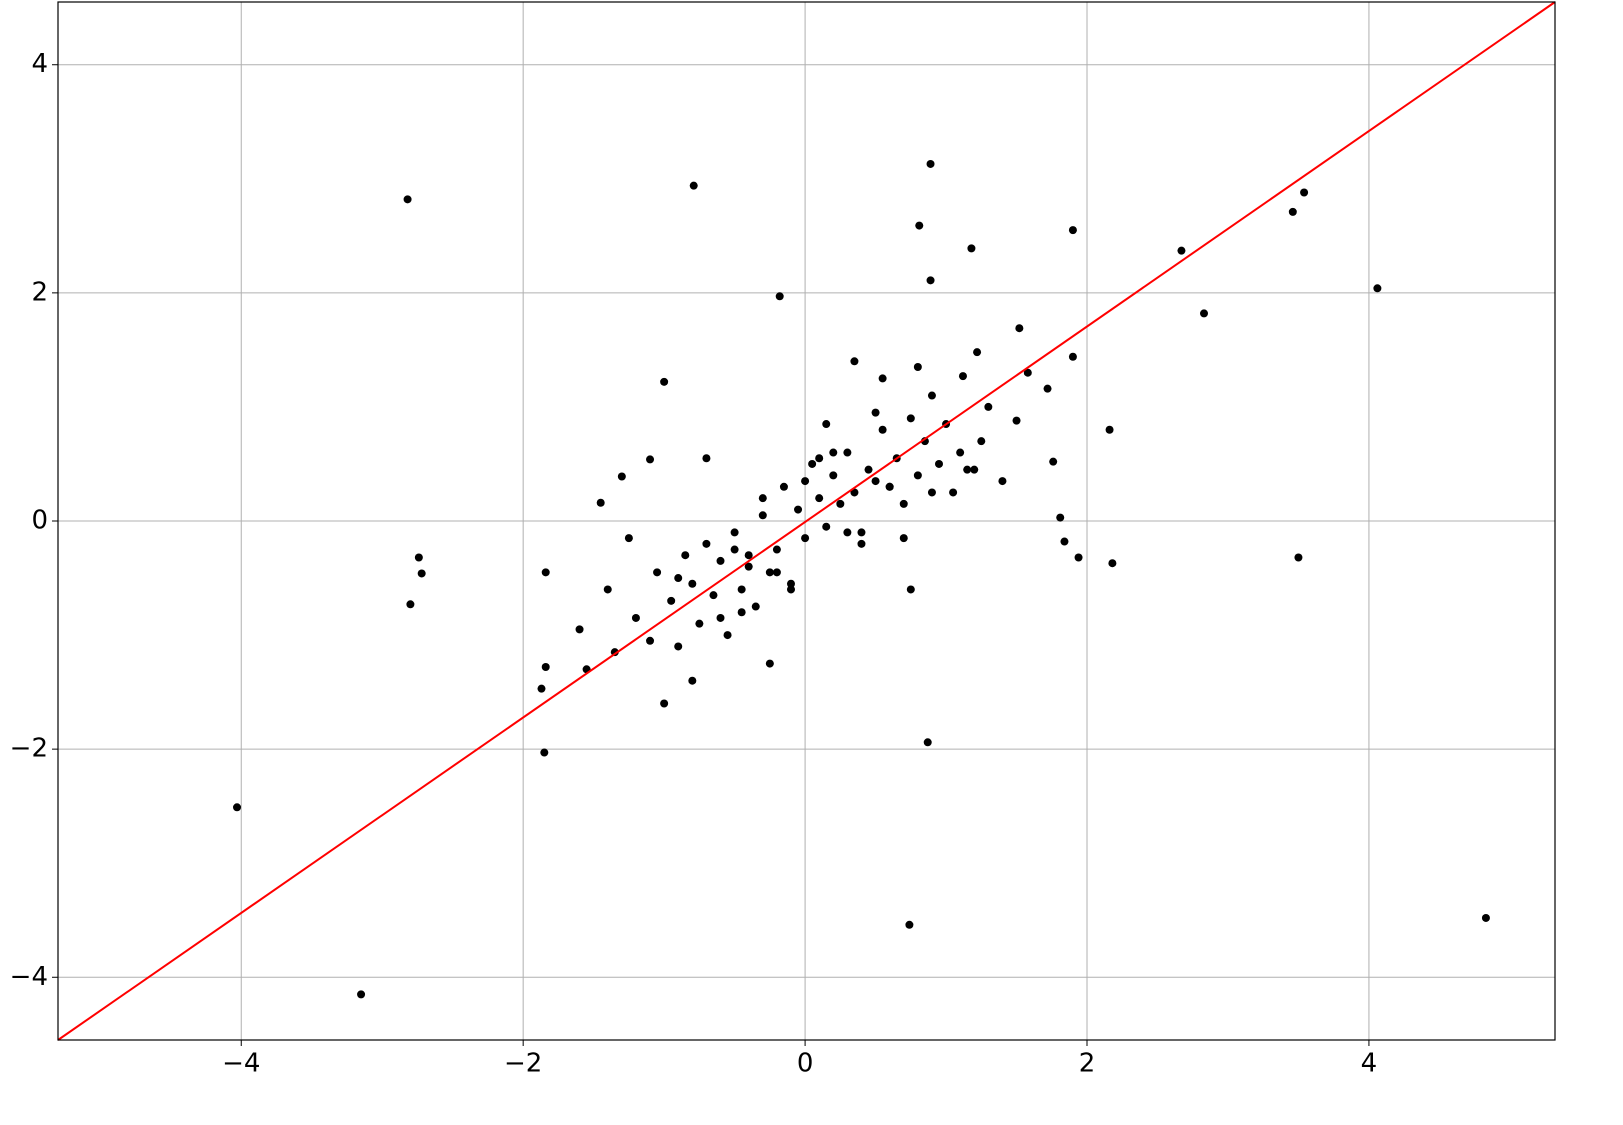 This screenshot has height=1125, width=1623. What do you see at coordinates (805, 1064) in the screenshot?
I see `x-tick-label: 0` at bounding box center [805, 1064].